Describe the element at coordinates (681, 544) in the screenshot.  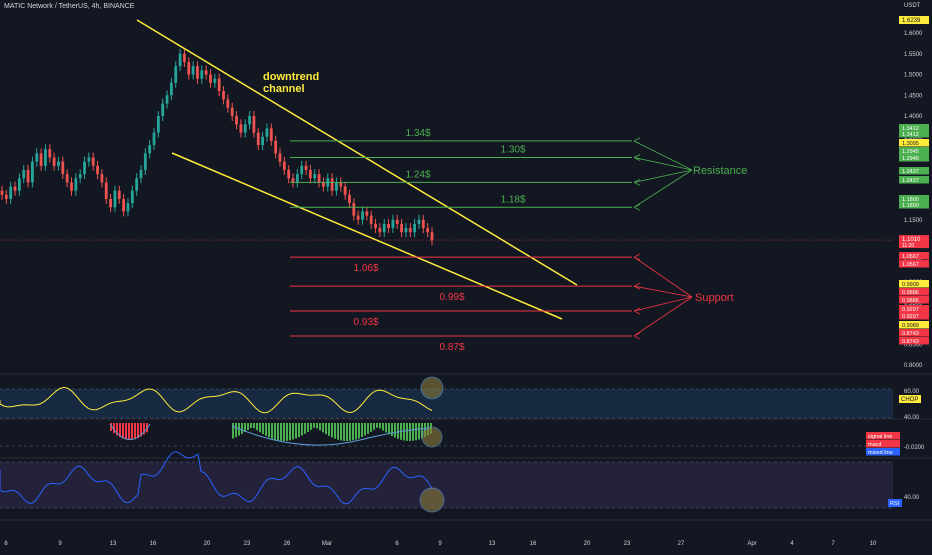
I see `x-tick-label: 27` at that location.